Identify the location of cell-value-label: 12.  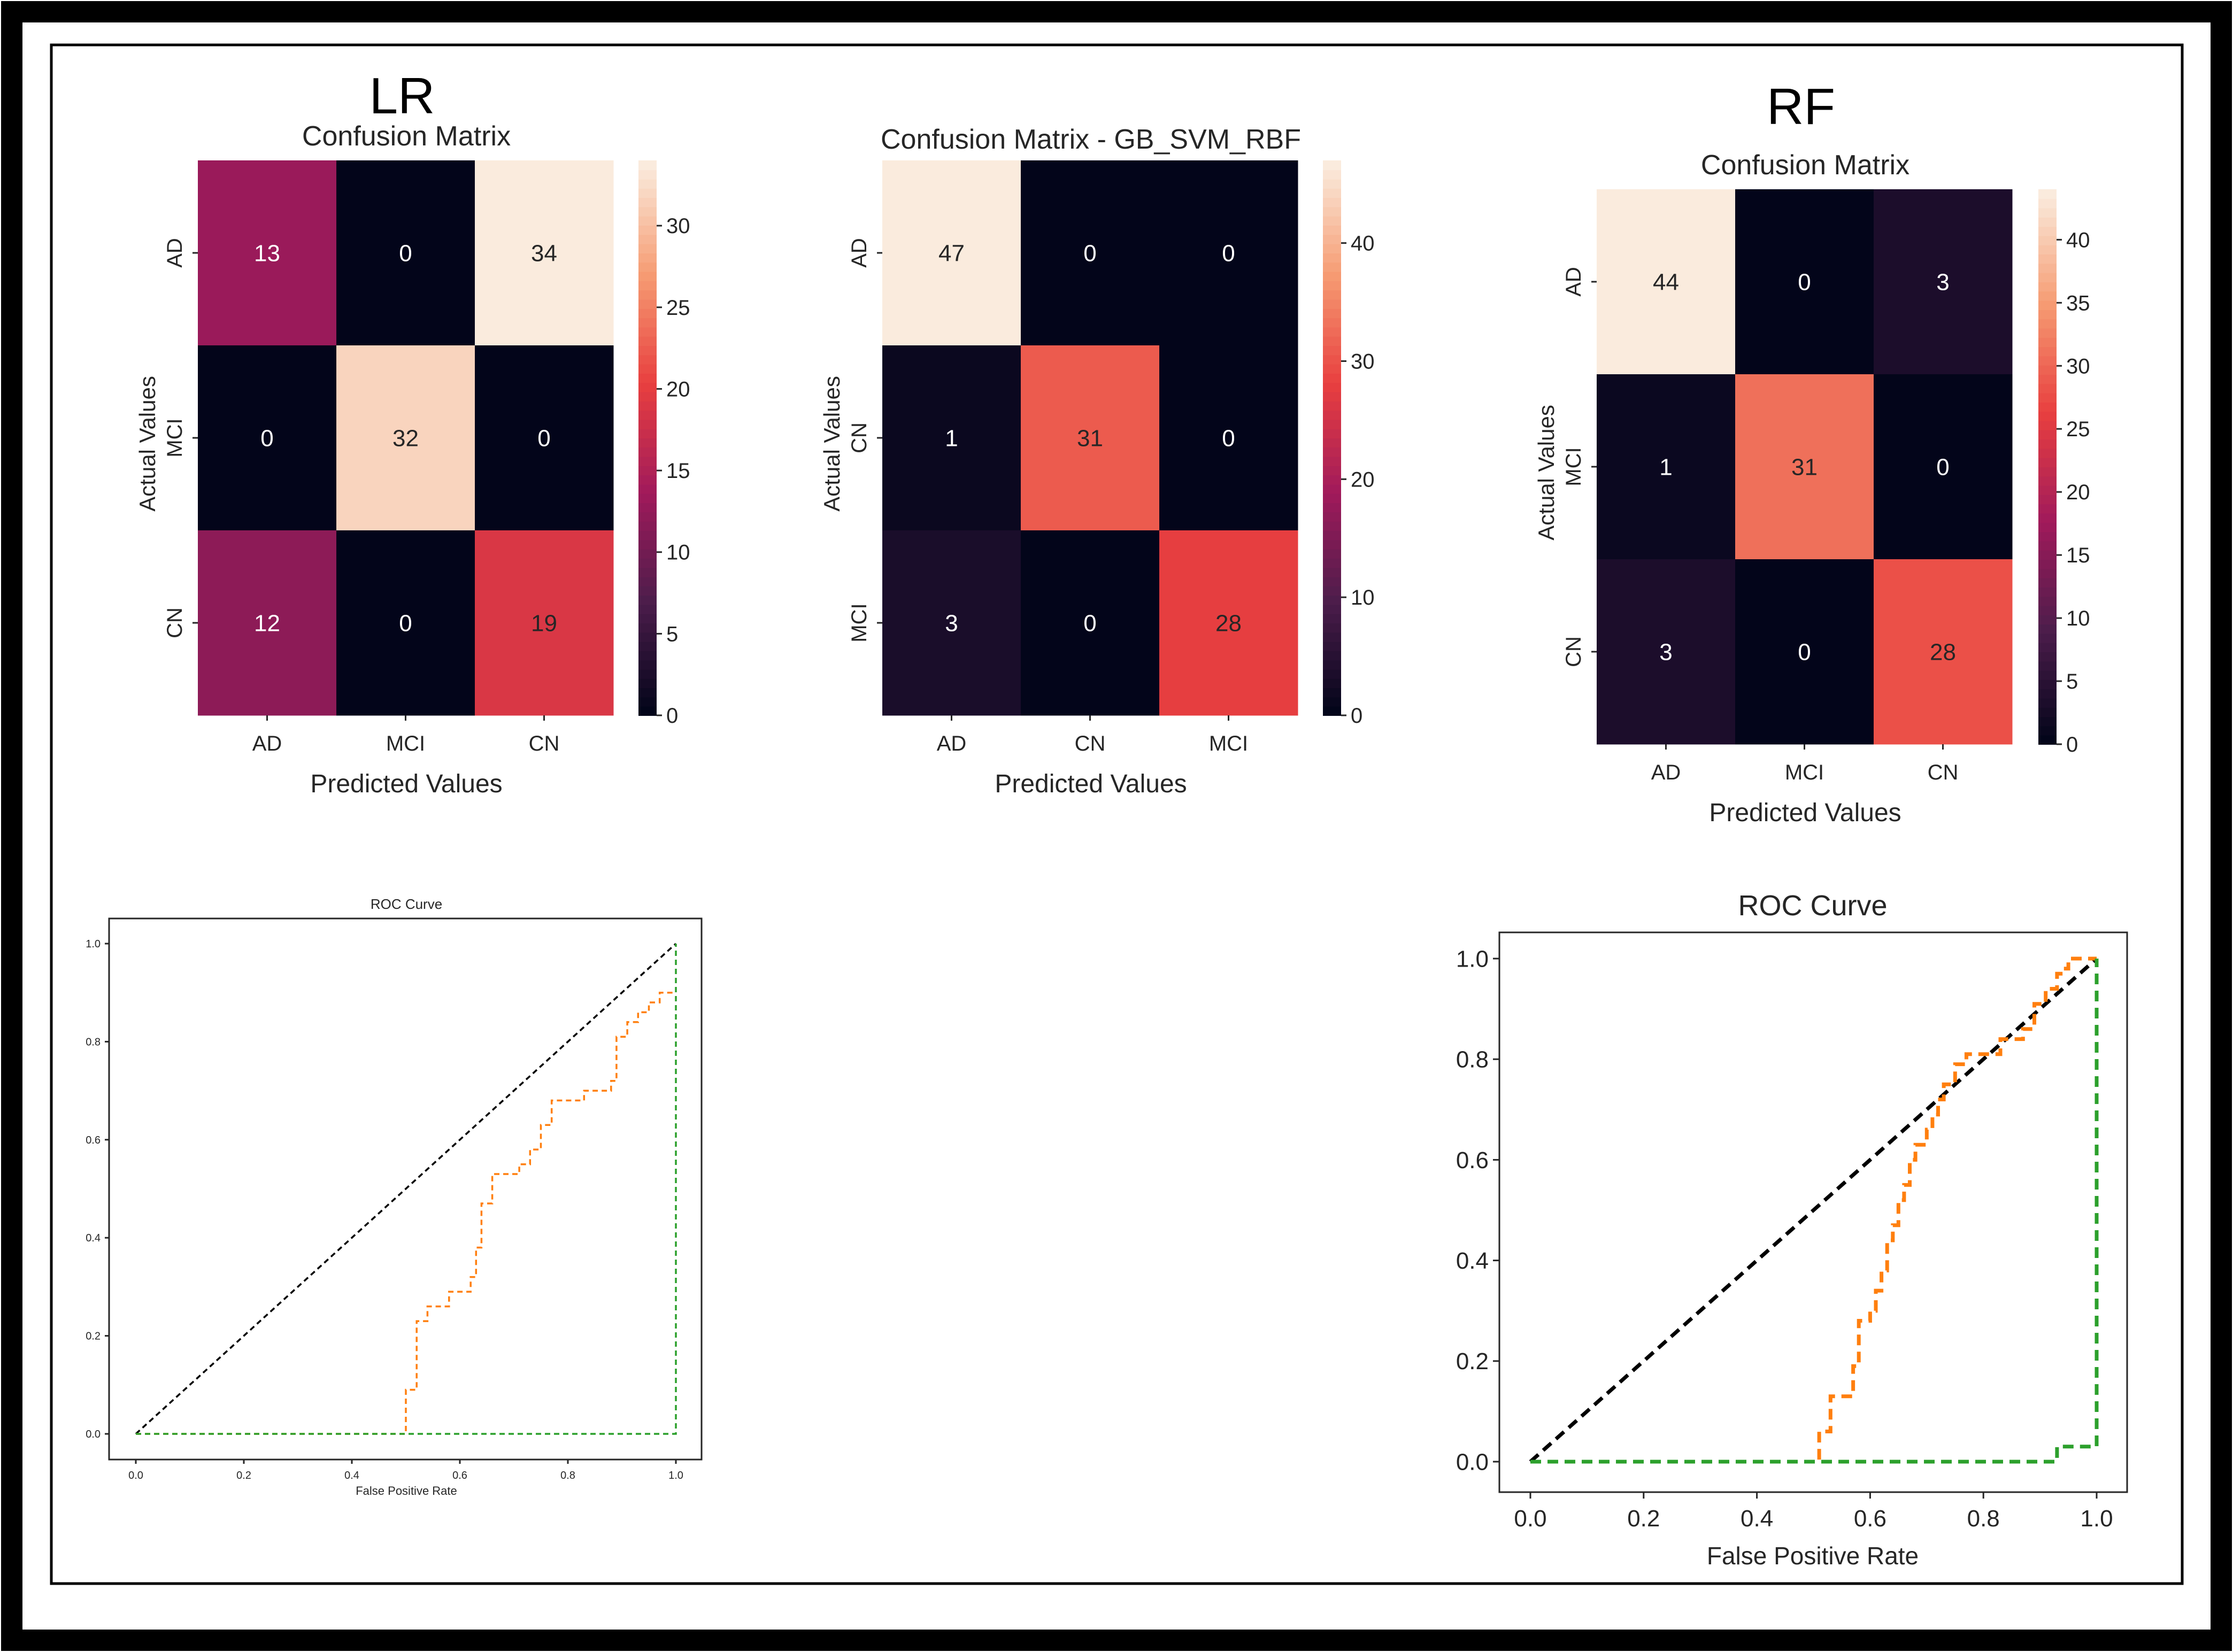
(267, 623).